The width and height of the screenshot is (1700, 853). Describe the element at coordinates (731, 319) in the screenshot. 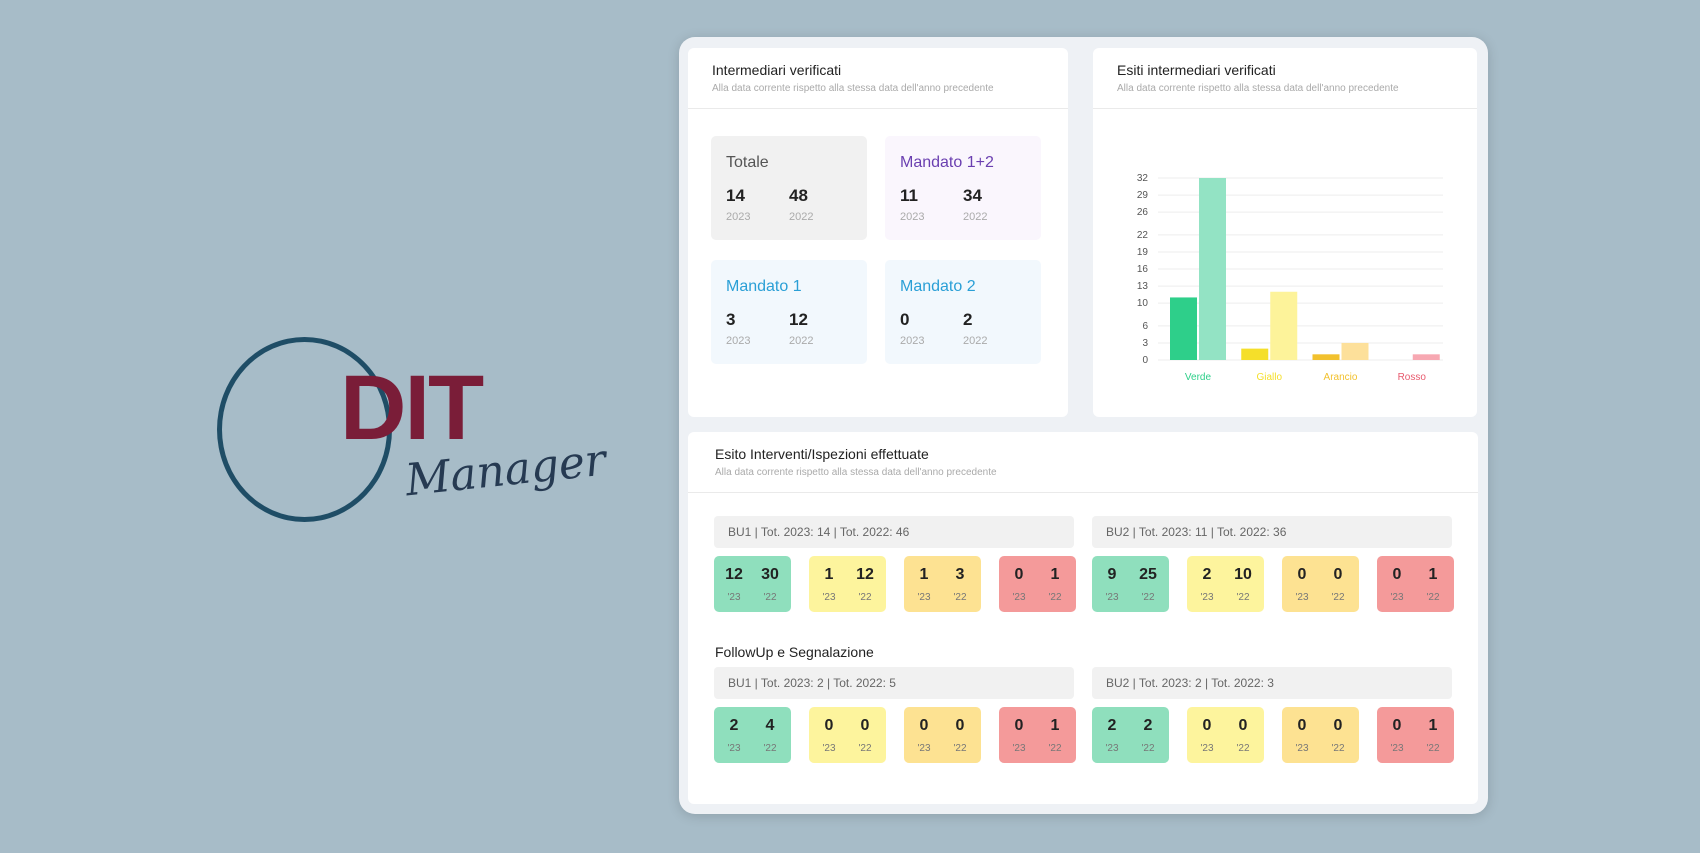

I see `value-2023: 3` at that location.